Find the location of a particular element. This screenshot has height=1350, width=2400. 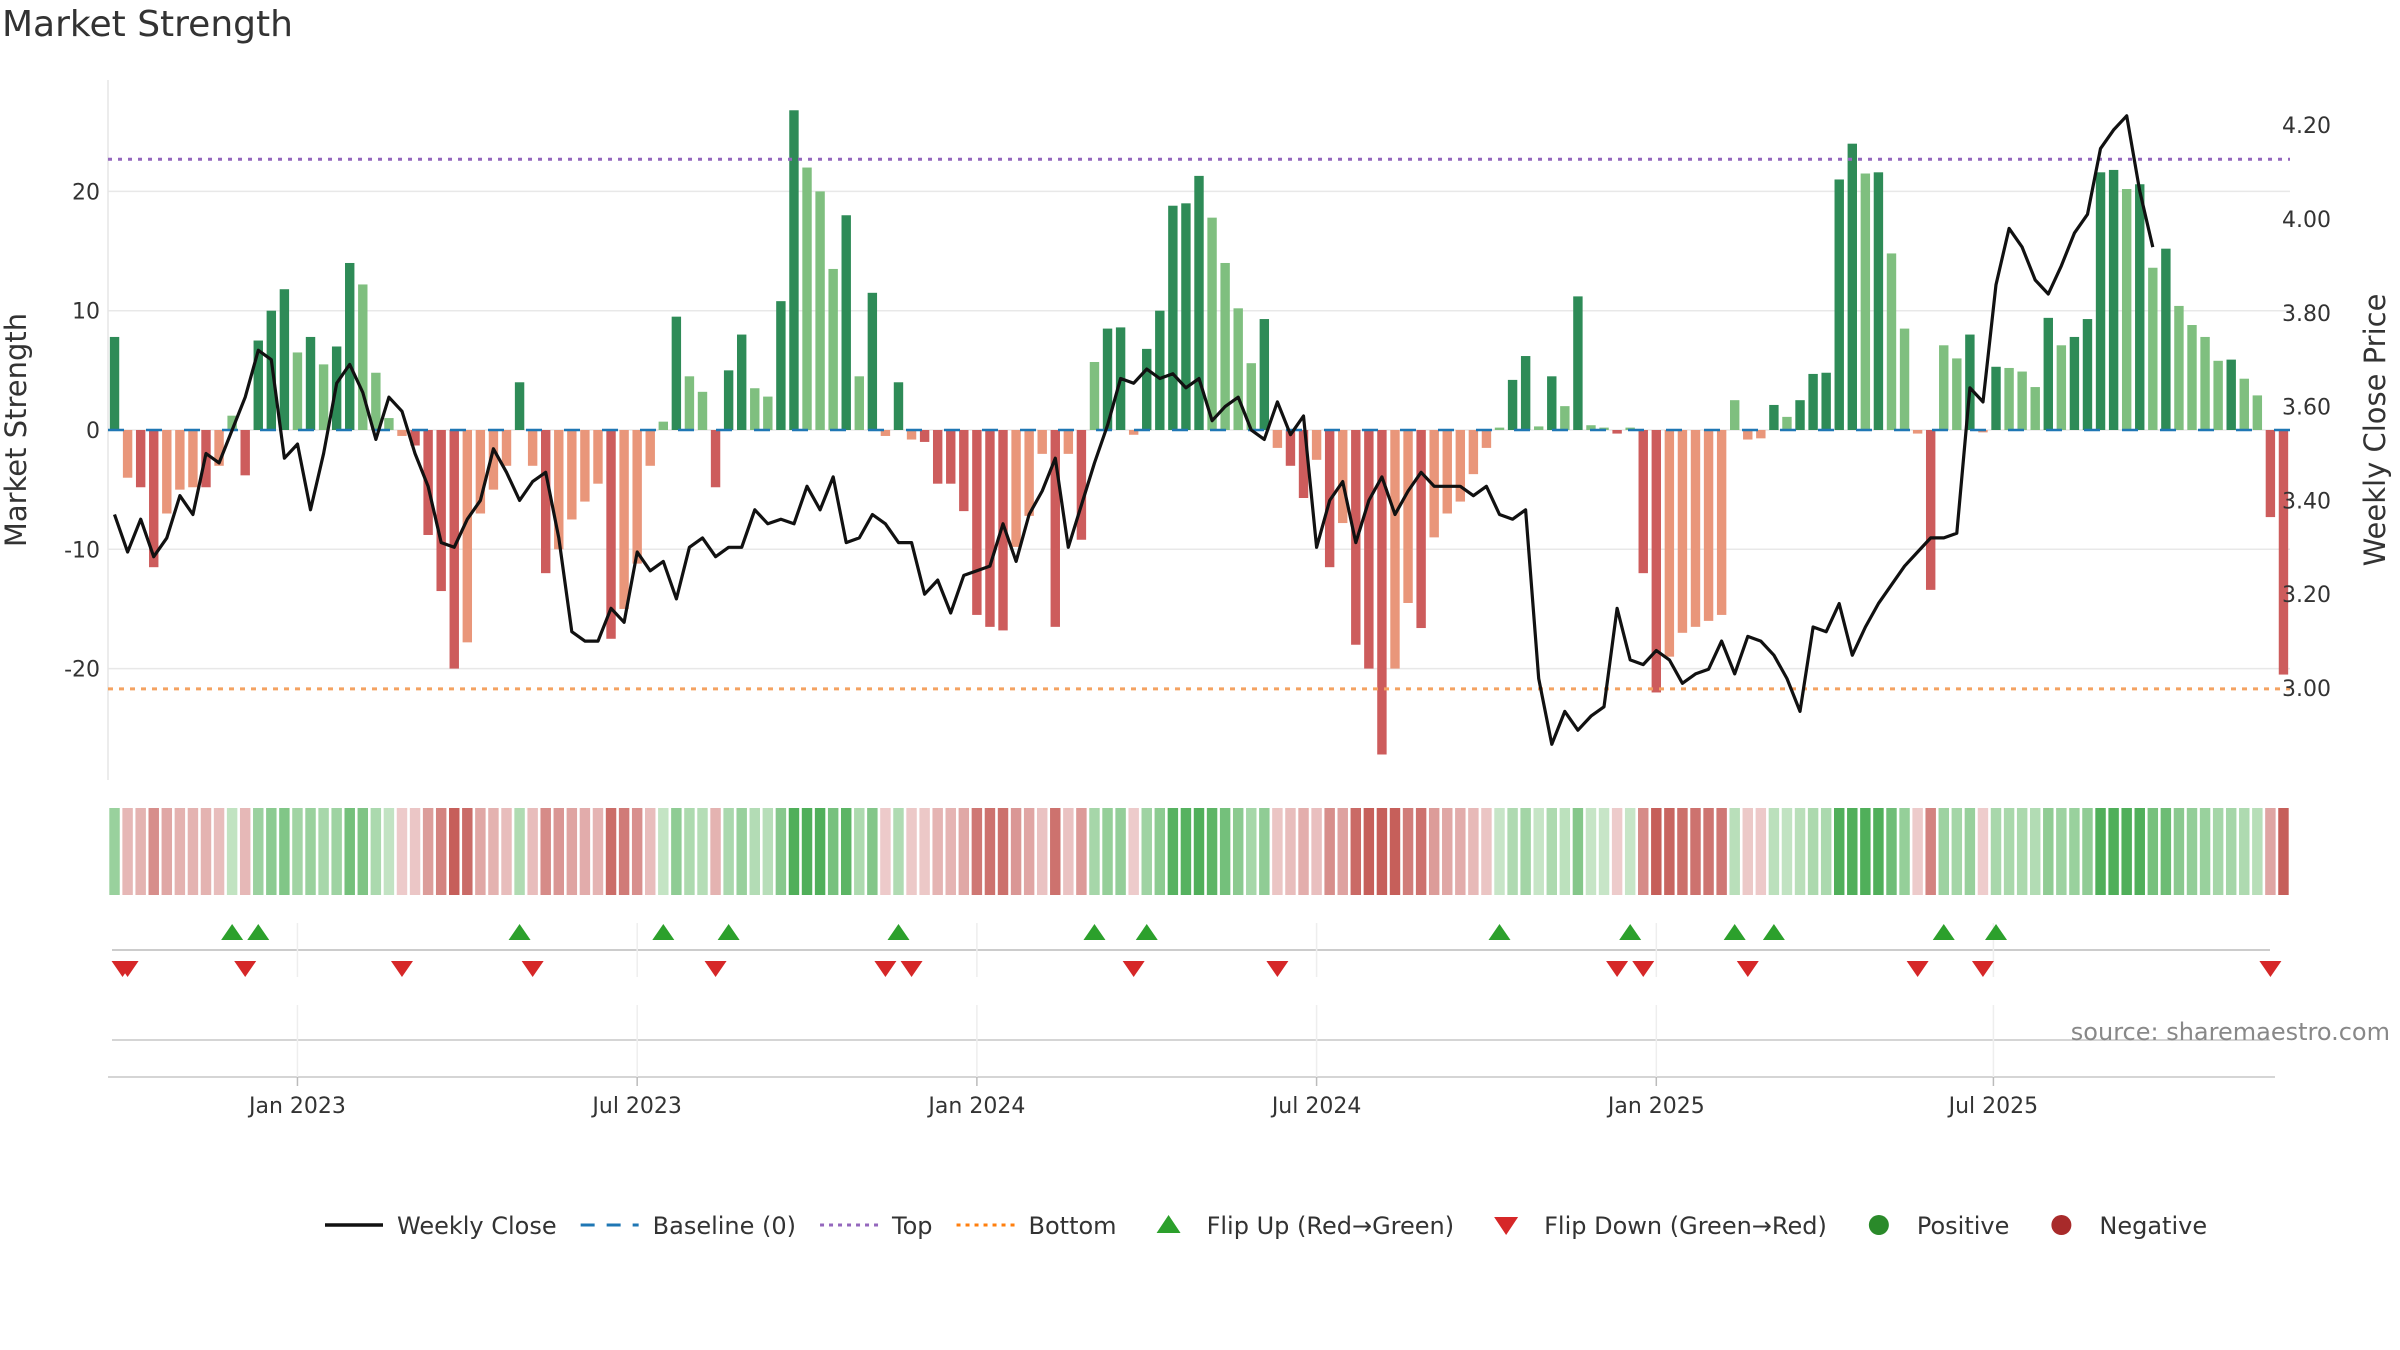

left-tick-label: 20 is located at coordinates (86, 192).